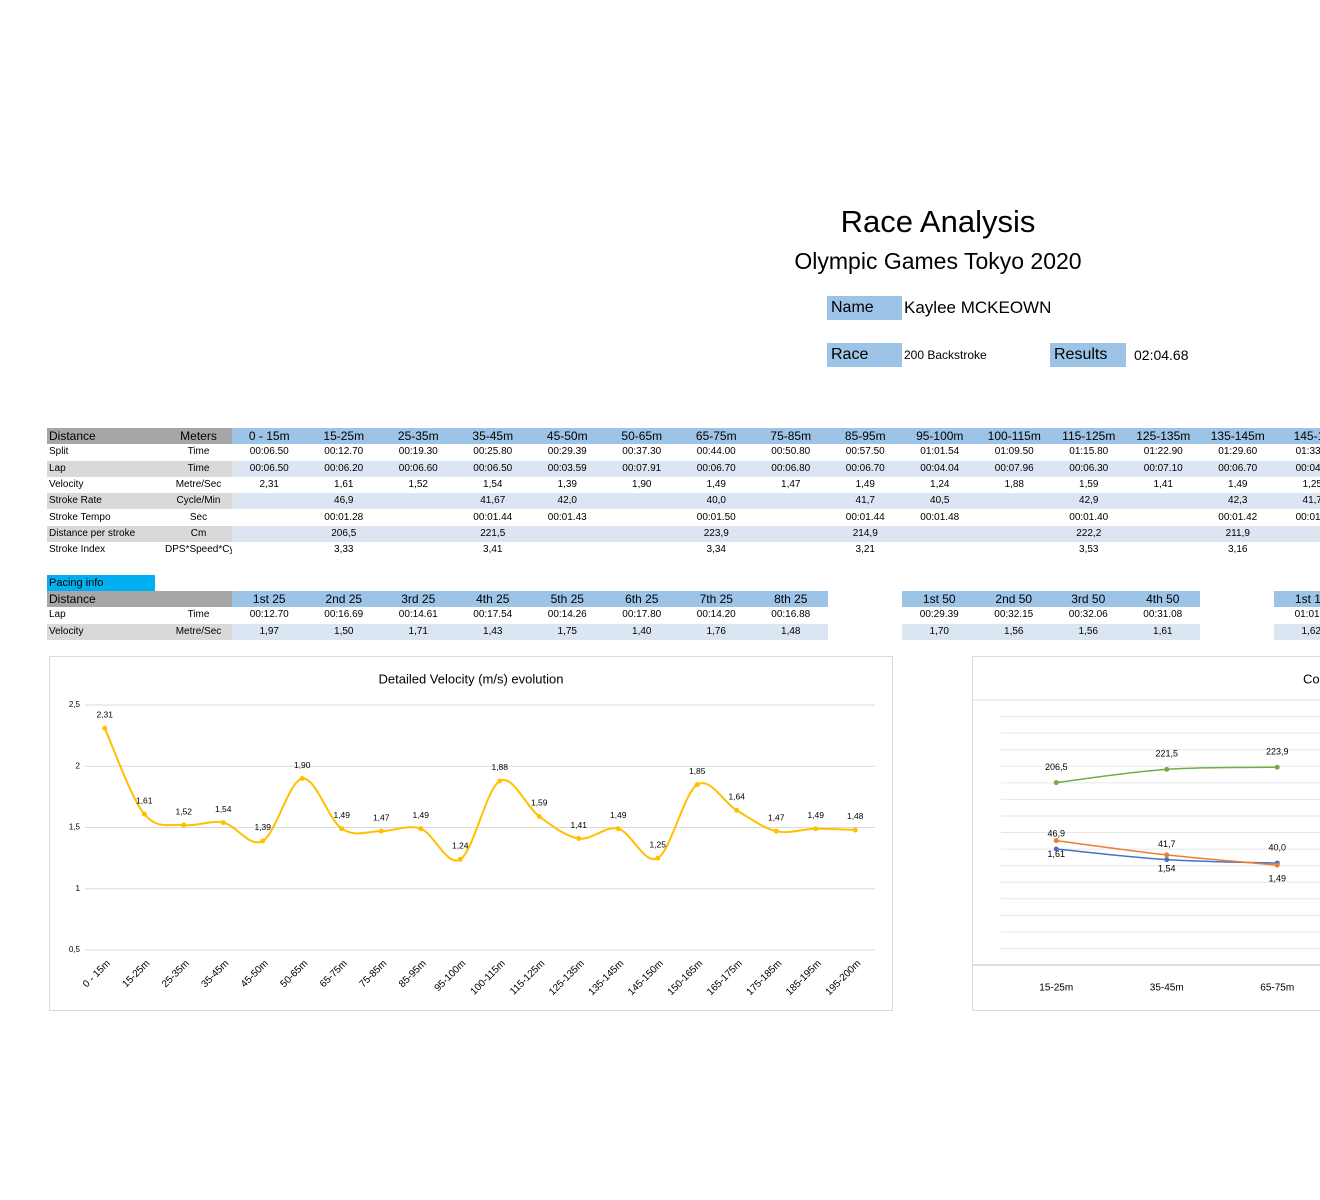 The image size is (1320, 1200). What do you see at coordinates (1297, 615) in the screenshot?
I see `table-cell: 01:01.5` at bounding box center [1297, 615].